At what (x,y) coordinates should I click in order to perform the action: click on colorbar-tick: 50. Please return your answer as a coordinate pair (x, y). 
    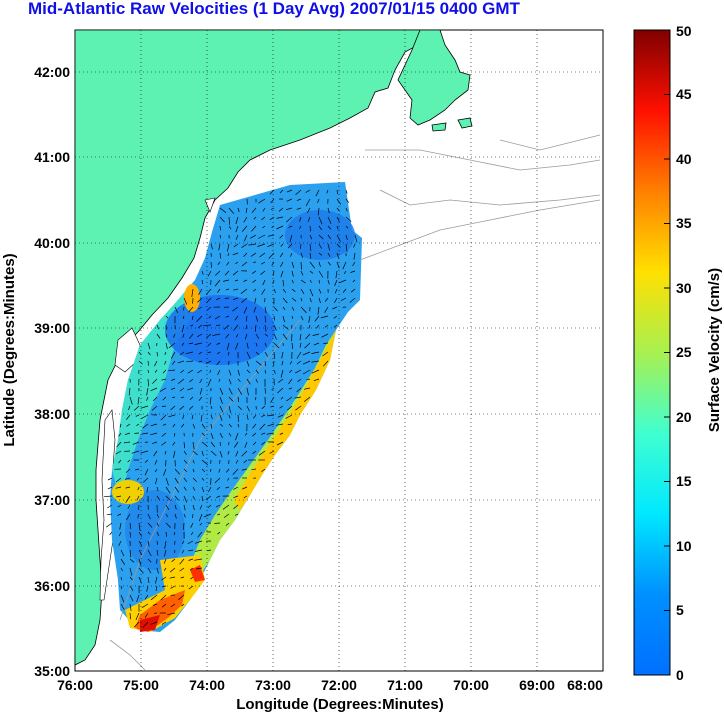
    Looking at the image, I should click on (684, 31).